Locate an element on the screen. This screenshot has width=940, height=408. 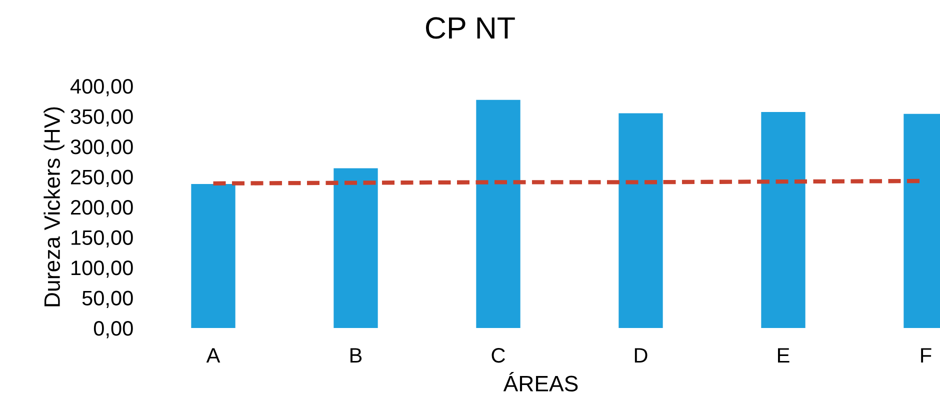
x-tick-label: D is located at coordinates (641, 355).